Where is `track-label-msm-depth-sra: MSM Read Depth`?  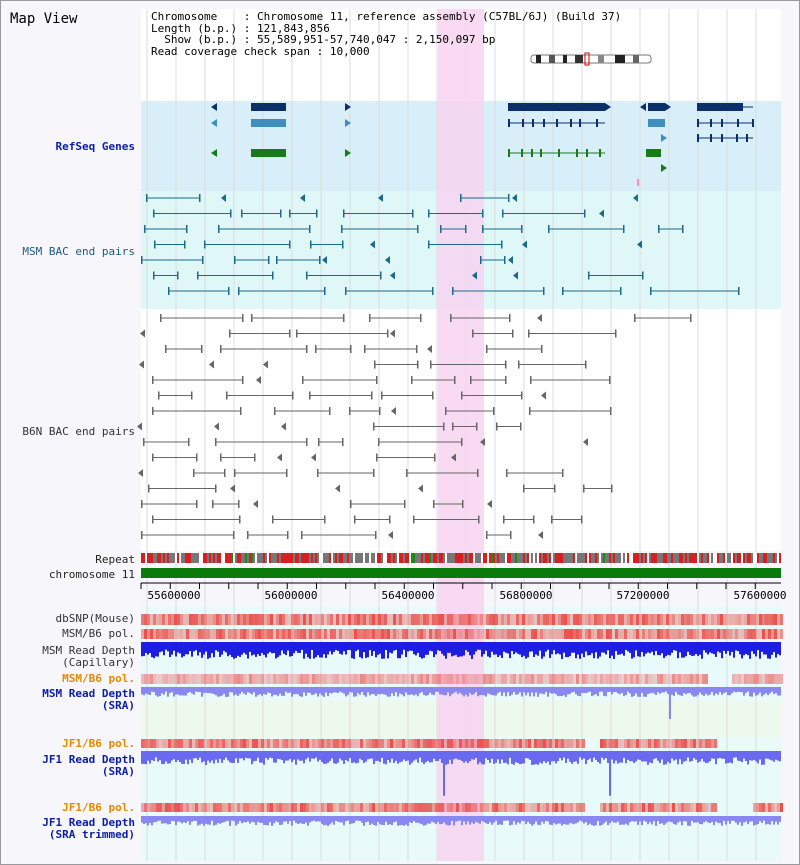
track-label-msm-depth-sra: MSM Read Depth is located at coordinates (88, 693).